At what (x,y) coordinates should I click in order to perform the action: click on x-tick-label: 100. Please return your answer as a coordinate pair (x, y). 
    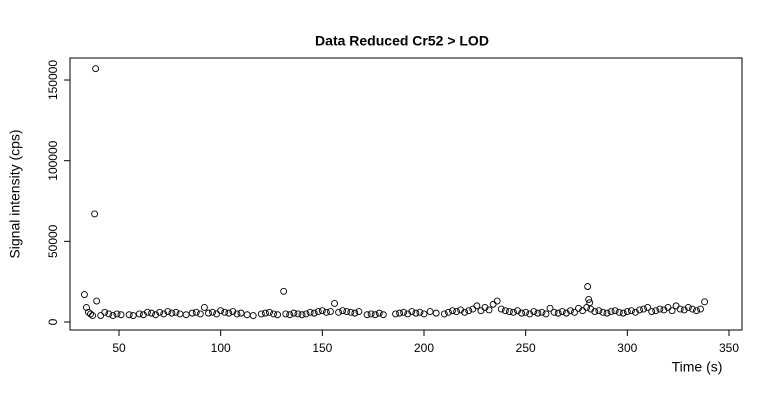
    Looking at the image, I should click on (221, 348).